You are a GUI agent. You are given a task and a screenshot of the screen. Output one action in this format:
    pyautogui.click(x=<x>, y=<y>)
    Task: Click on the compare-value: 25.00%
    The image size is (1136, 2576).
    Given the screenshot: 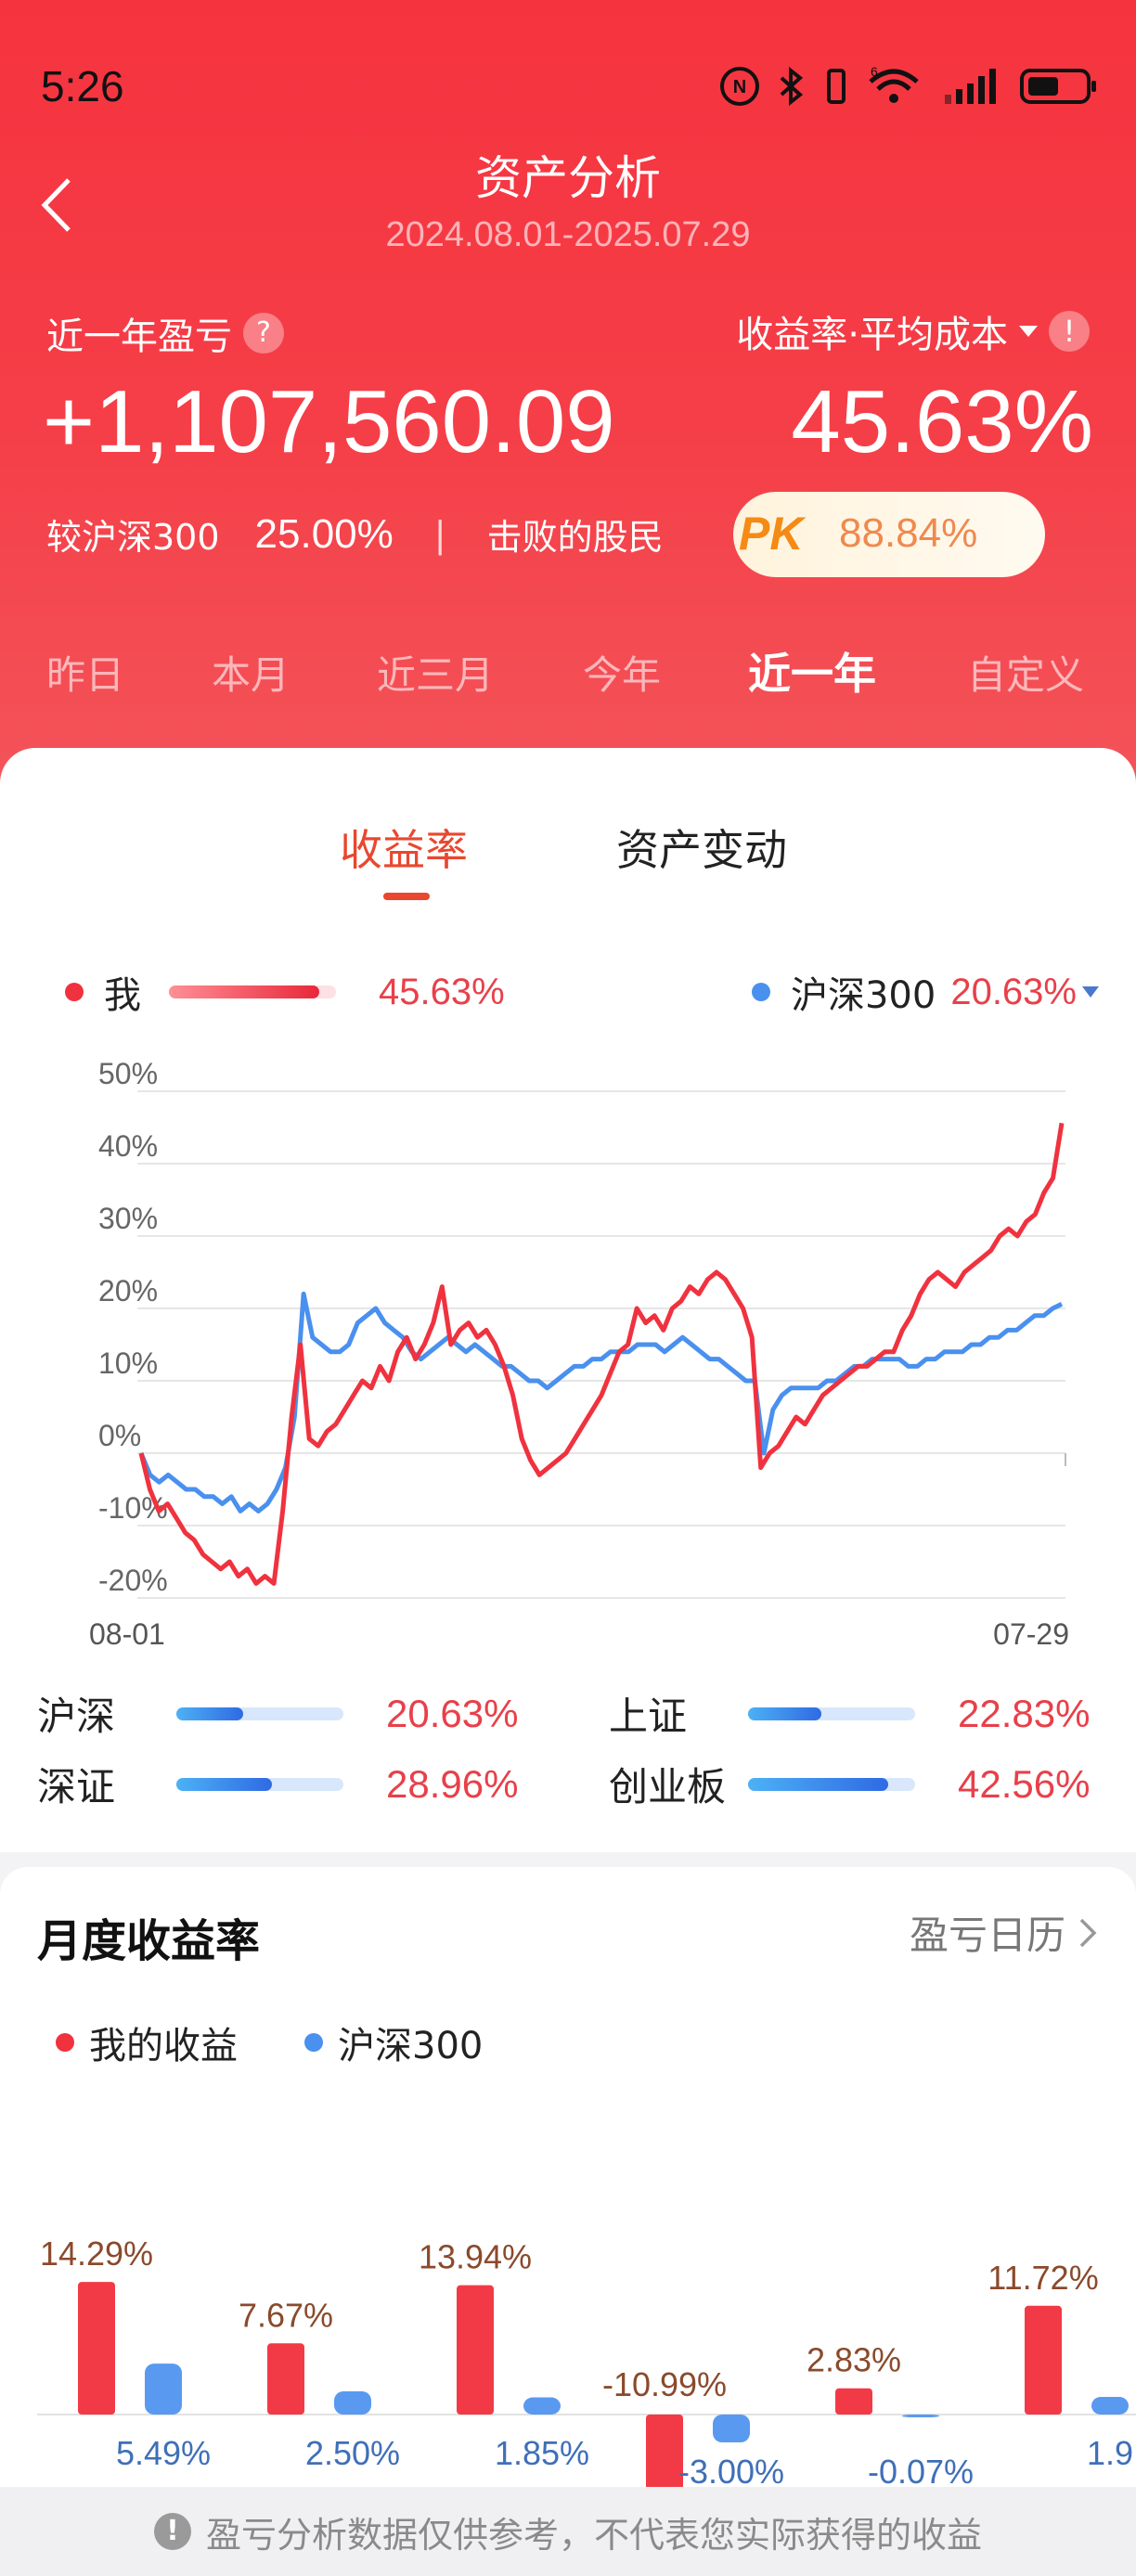 What is the action you would take?
    pyautogui.click(x=324, y=533)
    